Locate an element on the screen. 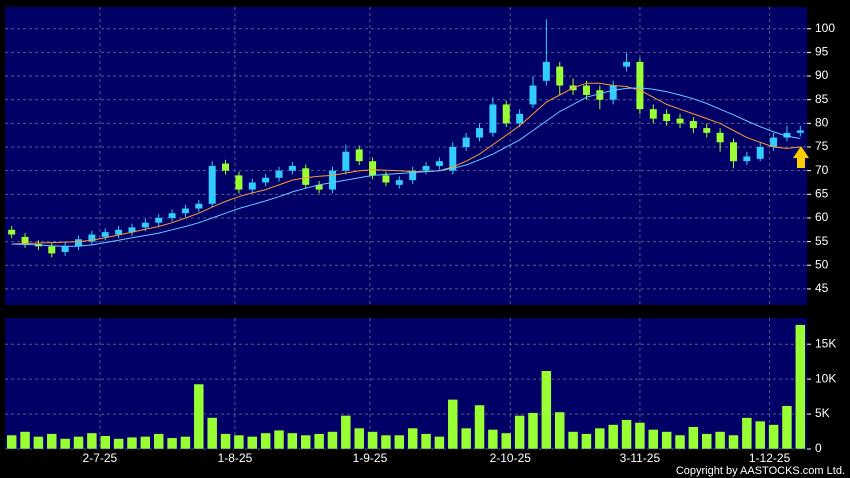 The width and height of the screenshot is (850, 478). y-tick-label: 5K is located at coordinates (822, 413).